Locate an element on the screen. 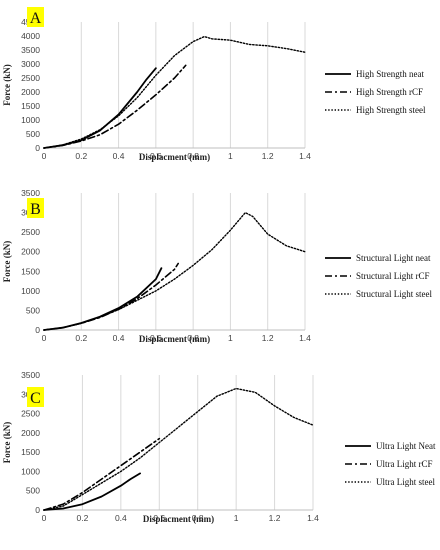 Image resolution: width=440 pixels, height=550 pixels. legend-label: High Strength steel is located at coordinates (391, 110).